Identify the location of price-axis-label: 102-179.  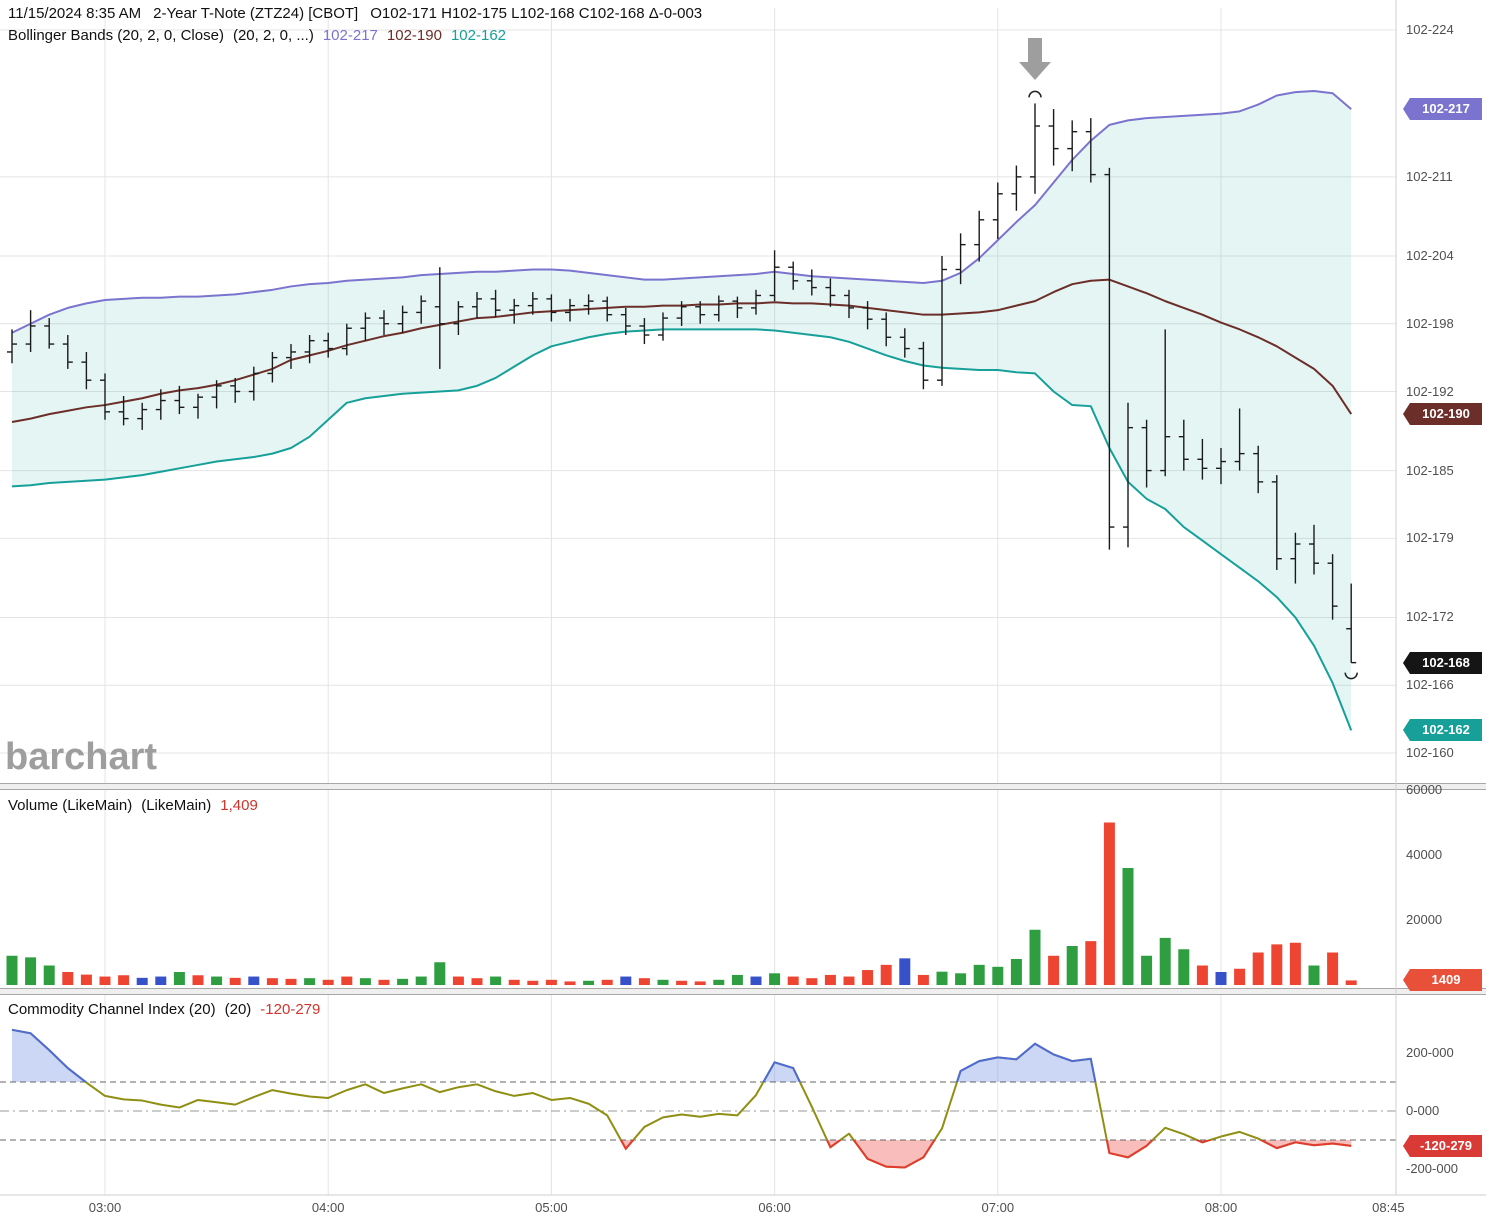
(1430, 538).